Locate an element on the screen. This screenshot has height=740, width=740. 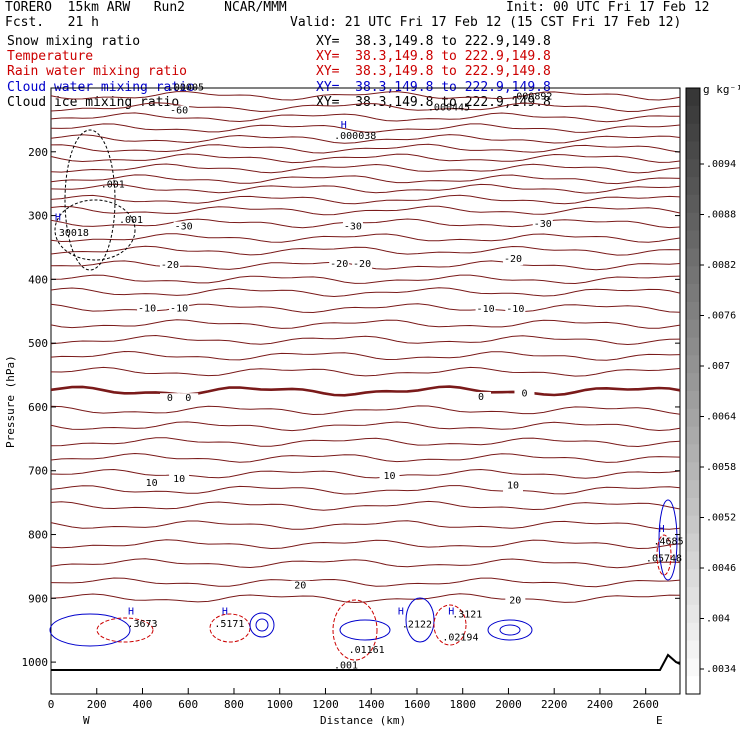
colorbar-tick-label: .0082 is located at coordinates (721, 265).